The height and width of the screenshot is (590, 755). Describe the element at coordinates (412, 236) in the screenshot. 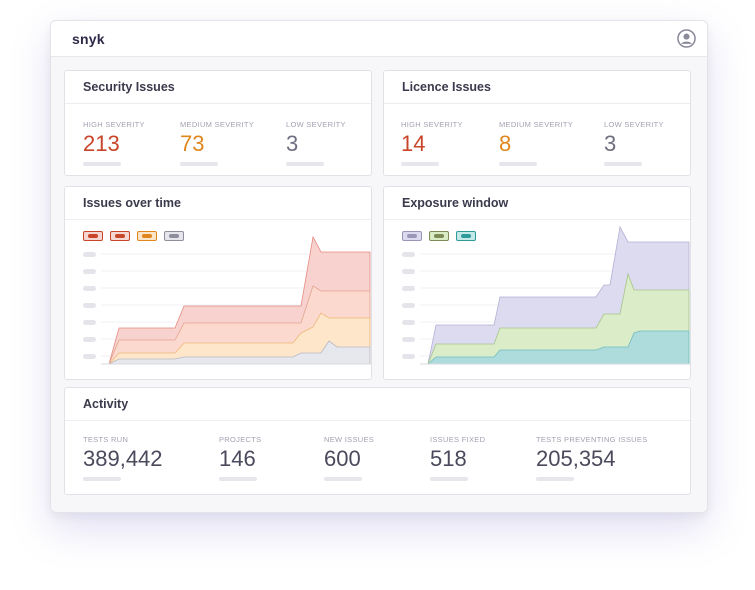

I see `legend-chip-purple` at that location.